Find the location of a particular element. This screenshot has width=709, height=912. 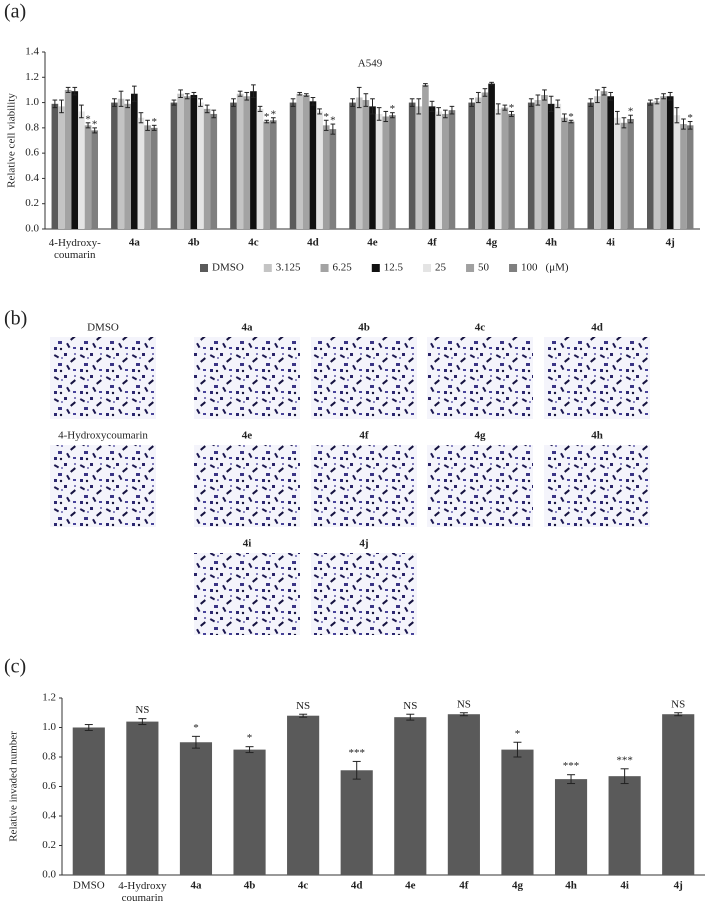

micrograph is located at coordinates (103, 378).